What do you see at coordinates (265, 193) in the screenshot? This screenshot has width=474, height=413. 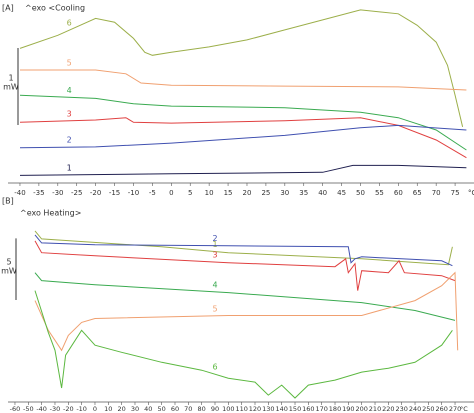 I see `x-tick-label: 25` at bounding box center [265, 193].